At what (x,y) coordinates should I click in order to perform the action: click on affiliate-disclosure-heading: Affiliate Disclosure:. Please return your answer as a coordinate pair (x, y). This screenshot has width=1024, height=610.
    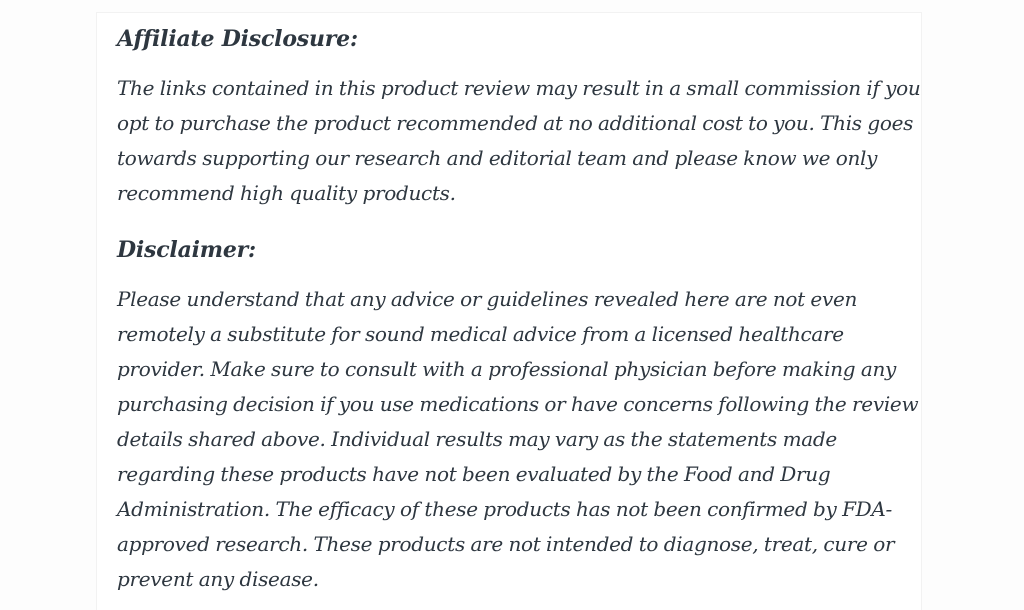
    Looking at the image, I should click on (237, 39).